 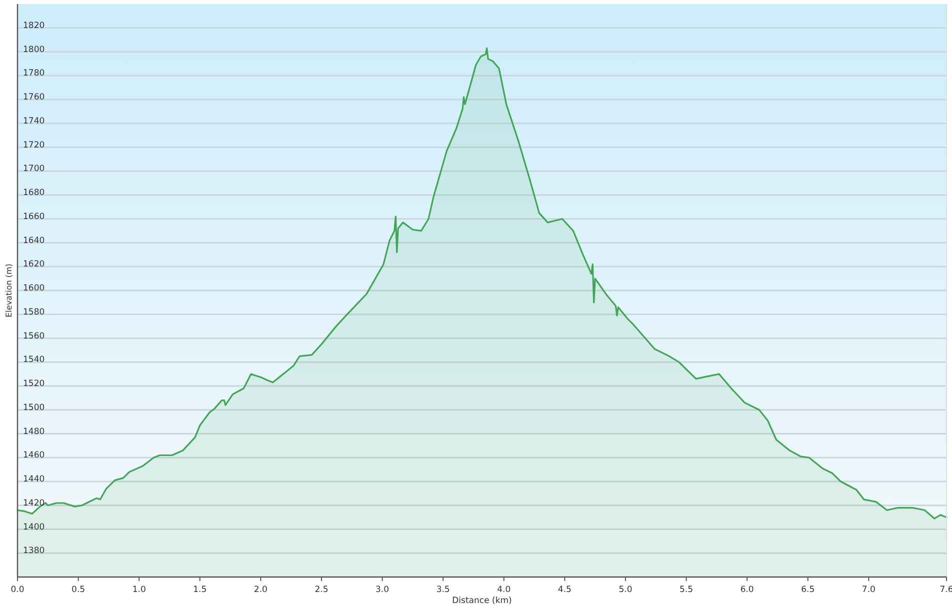 What do you see at coordinates (34, 121) in the screenshot?
I see `y-tick-label: 1740` at bounding box center [34, 121].